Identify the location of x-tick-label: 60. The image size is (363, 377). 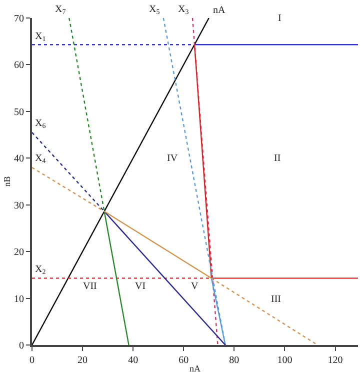
(183, 360).